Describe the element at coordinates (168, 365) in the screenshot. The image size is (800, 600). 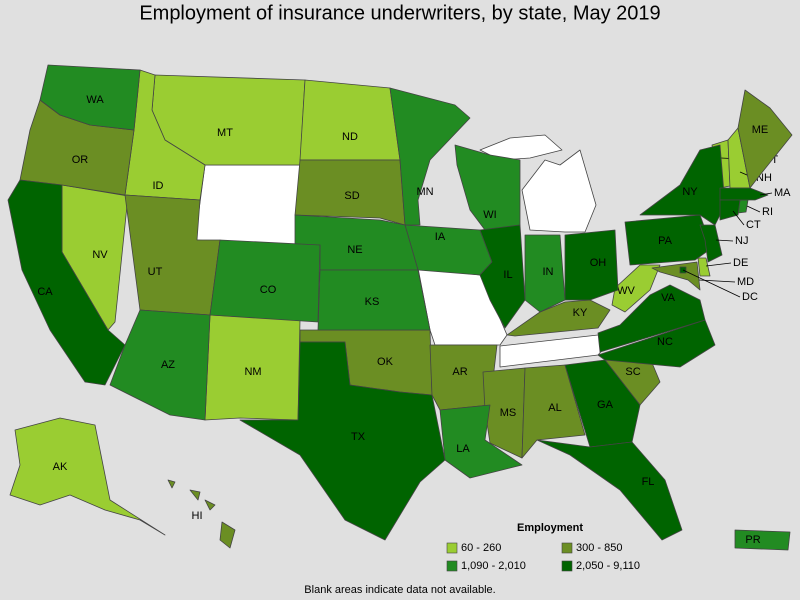
I see `state-label: AZ` at that location.